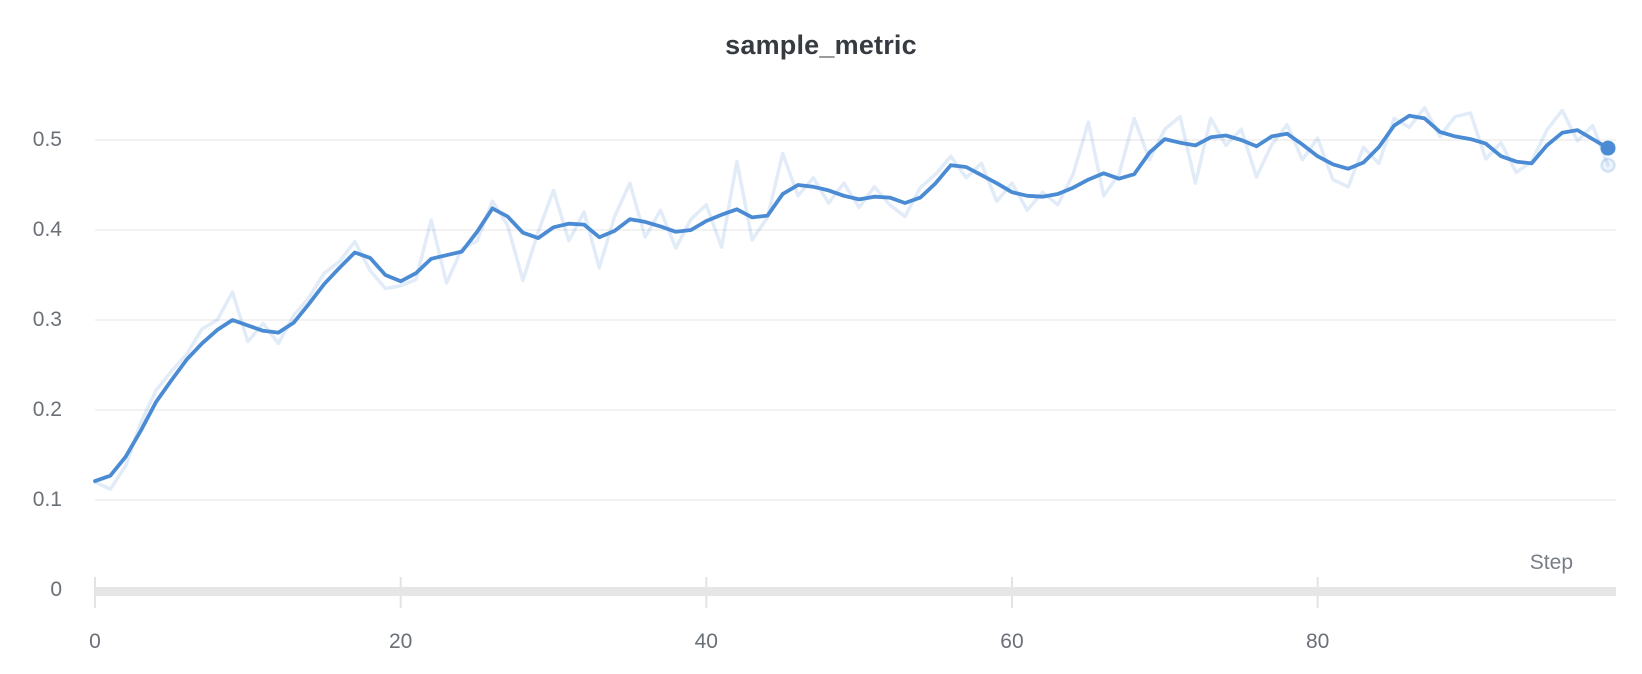  I want to click on x-tick-label: 0, so click(95, 641).